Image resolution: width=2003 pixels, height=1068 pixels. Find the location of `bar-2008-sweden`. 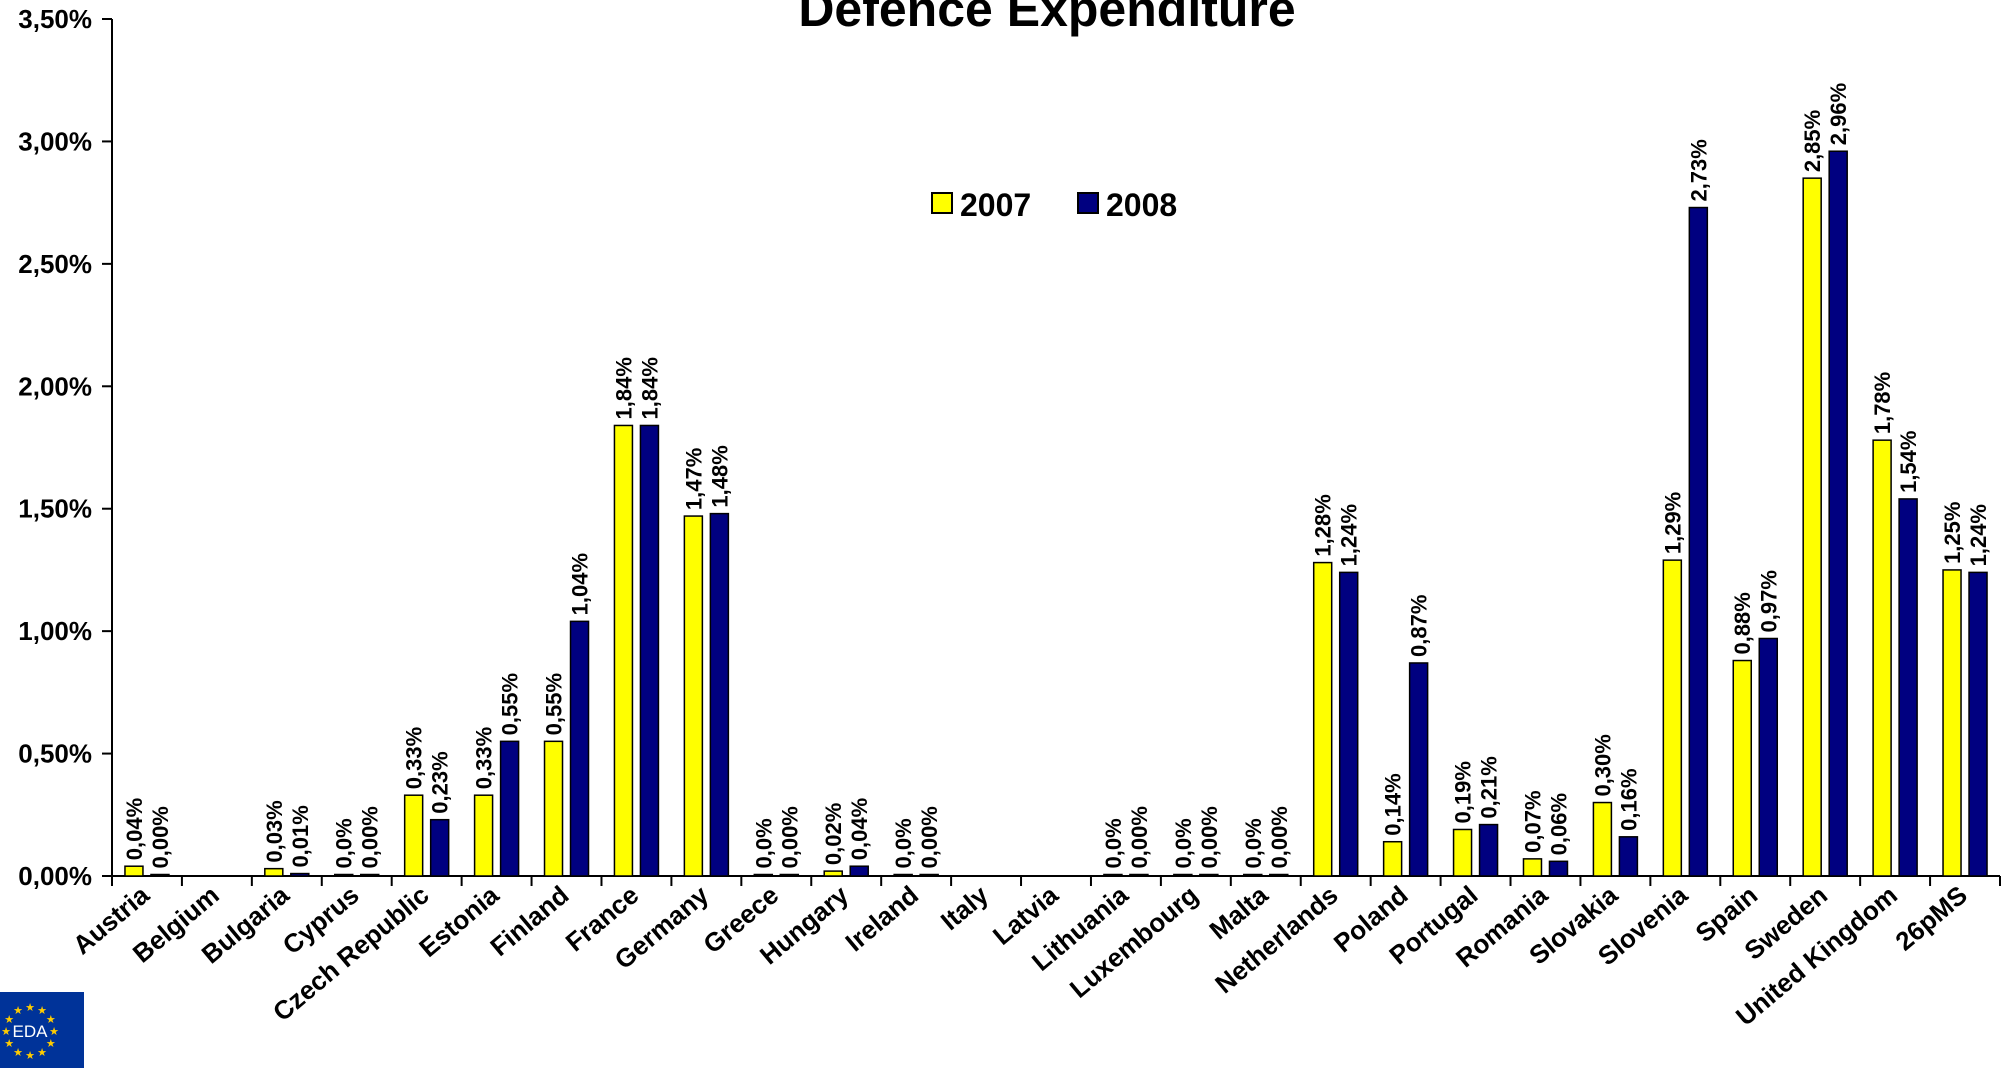

bar-2008-sweden is located at coordinates (1838, 513).